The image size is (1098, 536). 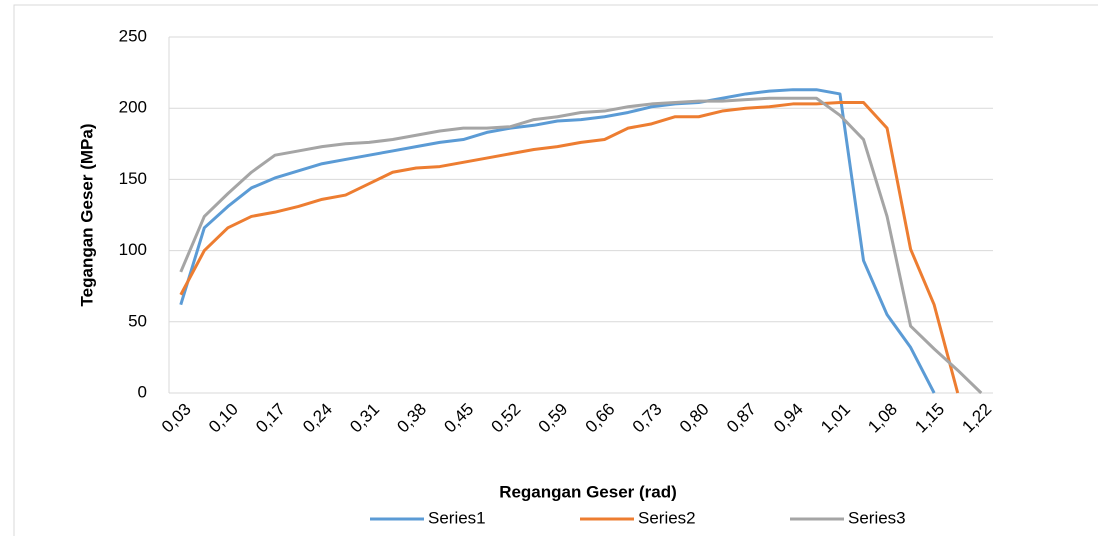 What do you see at coordinates (133, 35) in the screenshot?
I see `y-tick-label: 250` at bounding box center [133, 35].